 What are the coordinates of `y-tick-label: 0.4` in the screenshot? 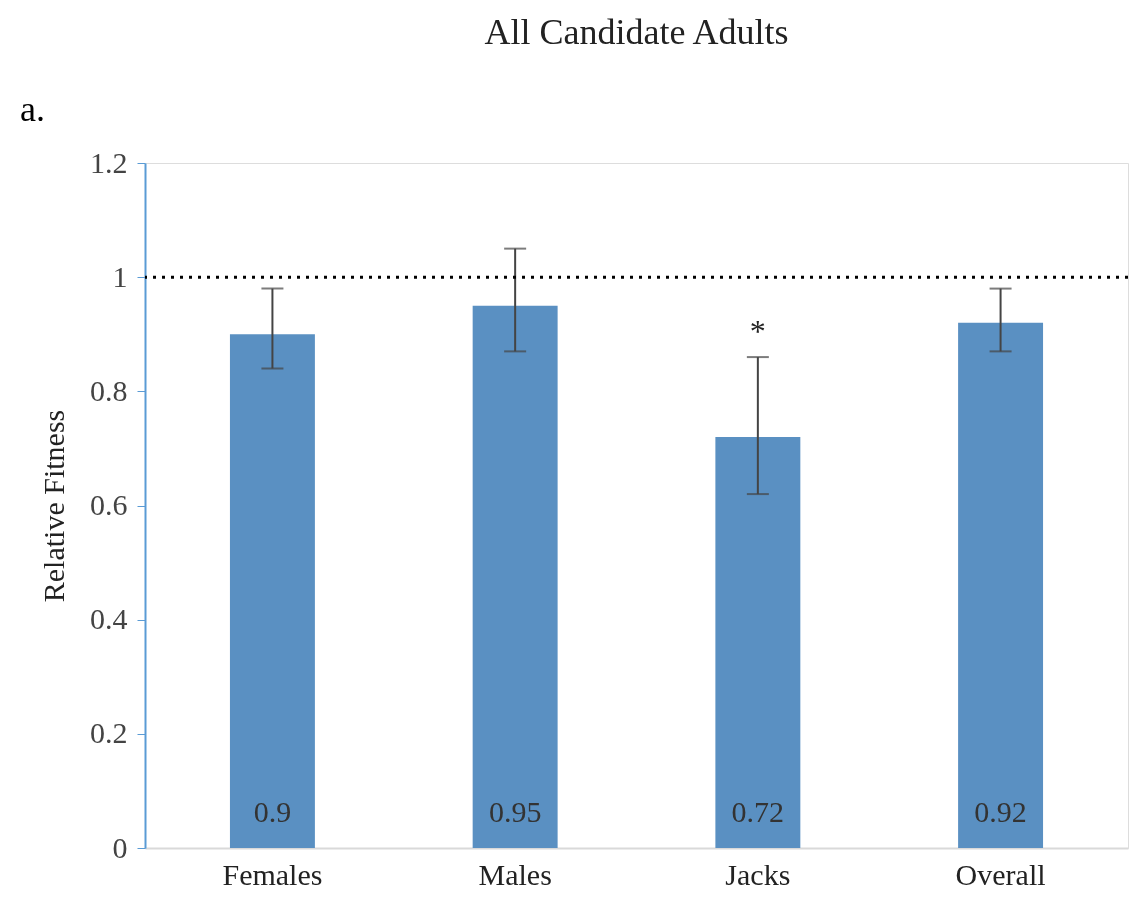 It's located at (109, 619).